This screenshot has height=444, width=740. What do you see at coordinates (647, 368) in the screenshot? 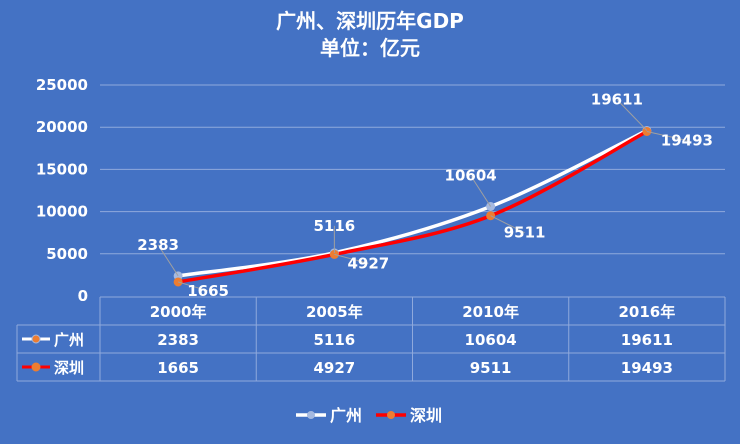
I see `table-cell-value: 19493` at bounding box center [647, 368].